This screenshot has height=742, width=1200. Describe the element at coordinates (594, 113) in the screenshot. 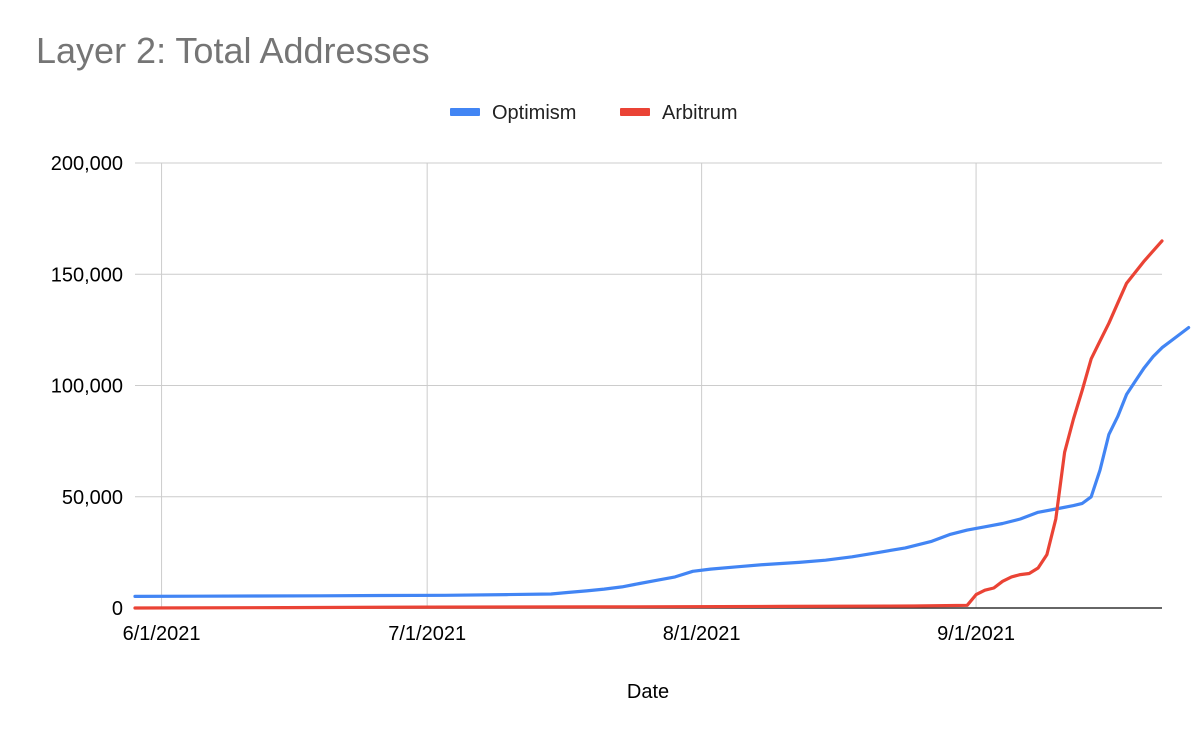

I see `legend: Optimism Arbitrum` at that location.